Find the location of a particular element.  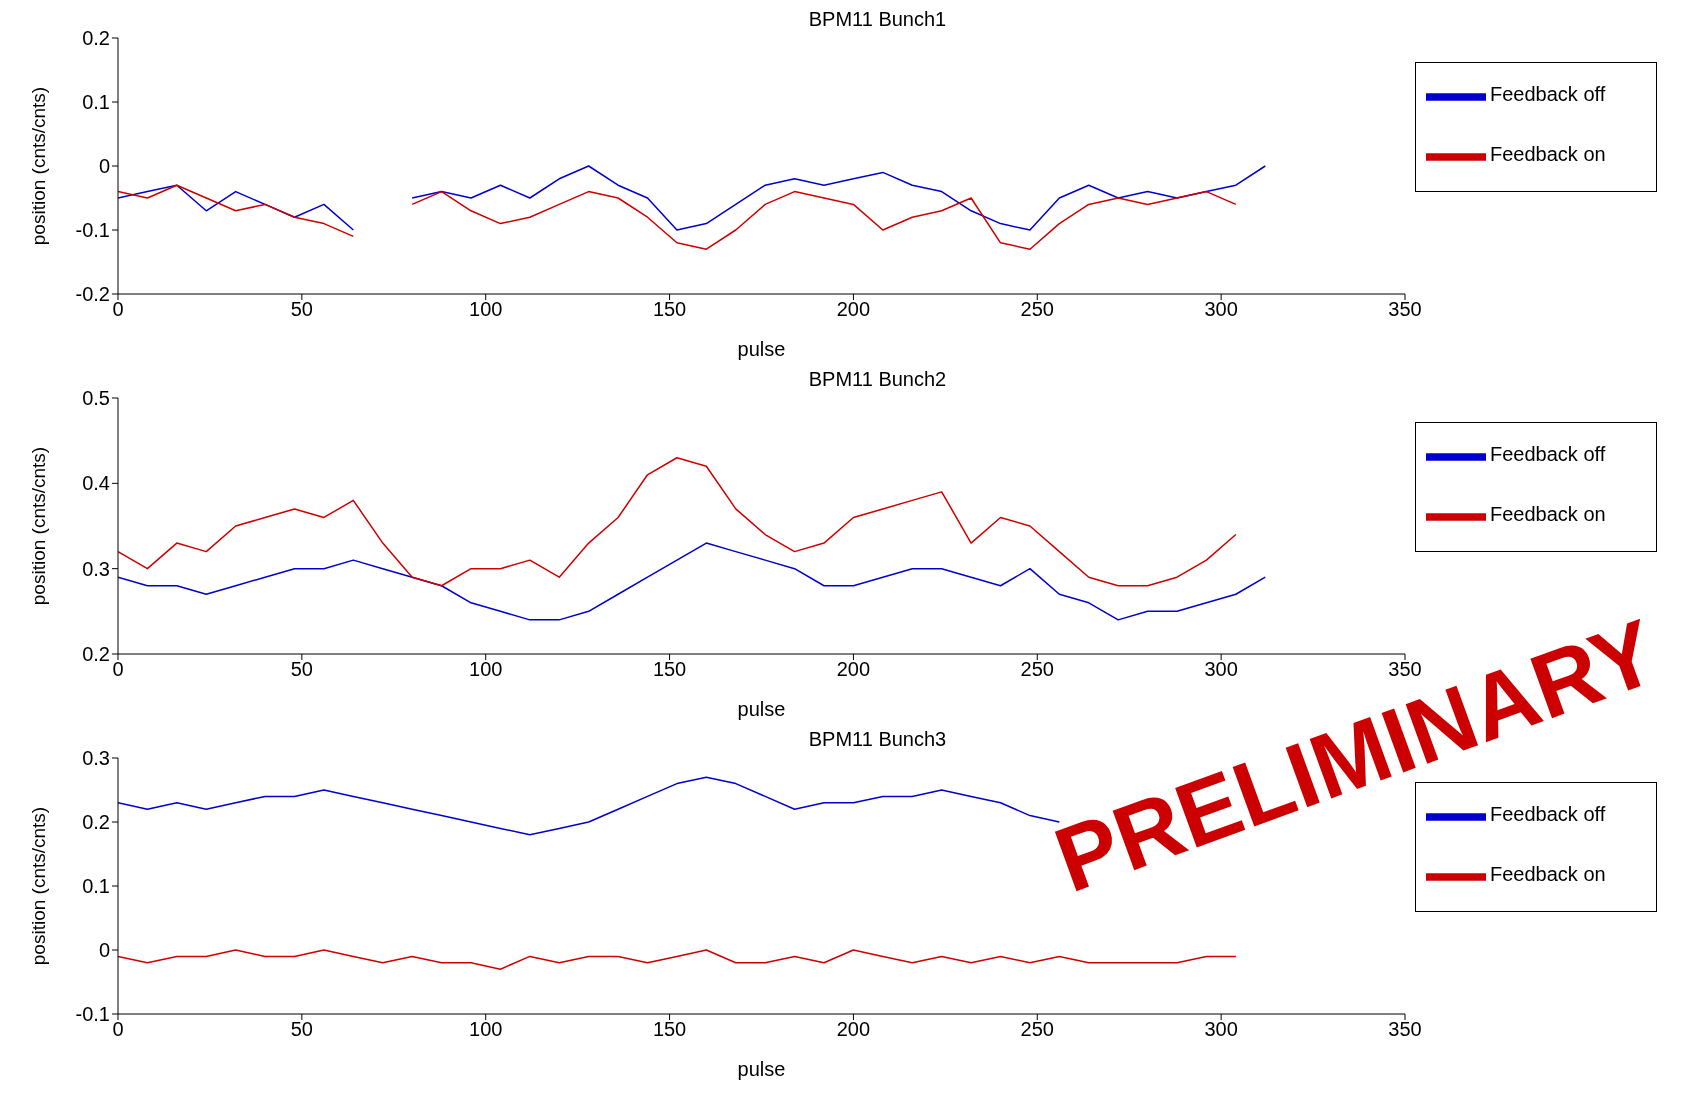

chart-title: BPM11 Bunch2 is located at coordinates (877, 379).